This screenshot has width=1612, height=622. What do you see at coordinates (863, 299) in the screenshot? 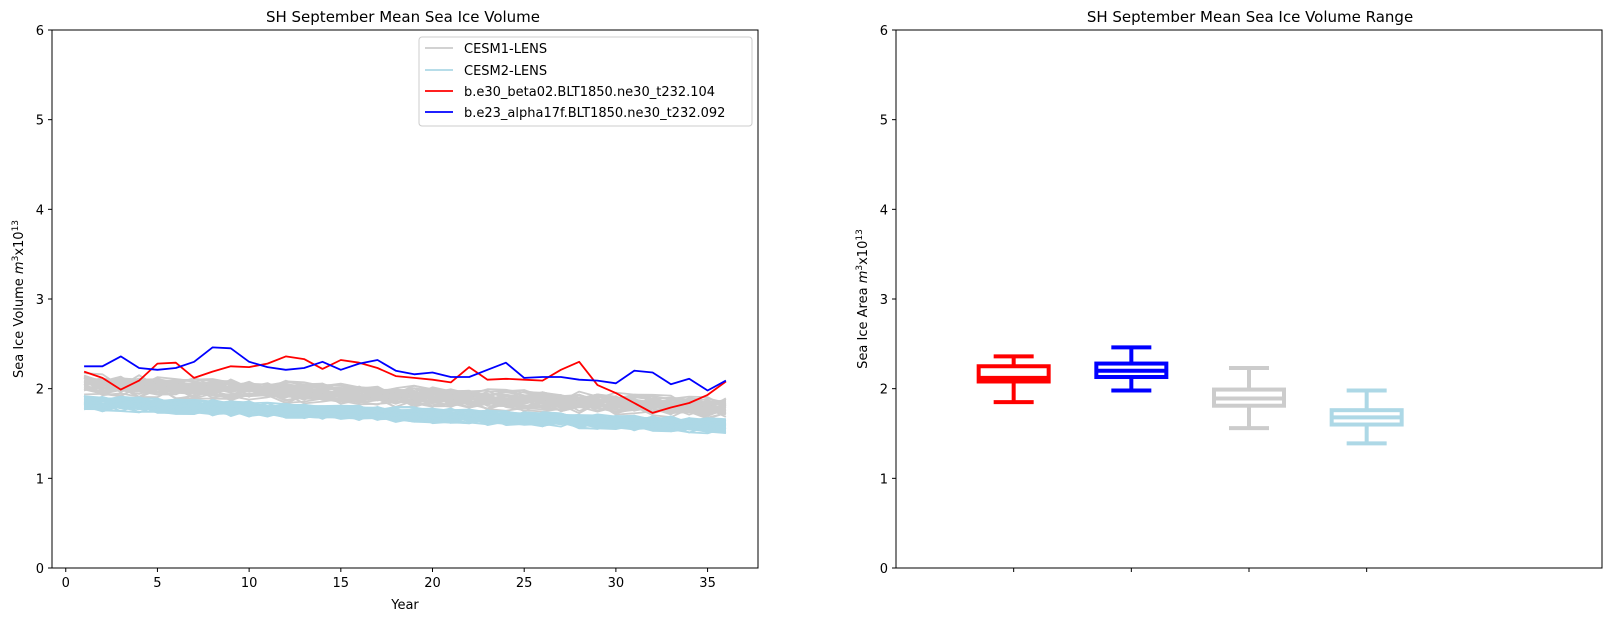
I see `y-axis-label: Sea Ice Area m3x1013` at bounding box center [863, 299].